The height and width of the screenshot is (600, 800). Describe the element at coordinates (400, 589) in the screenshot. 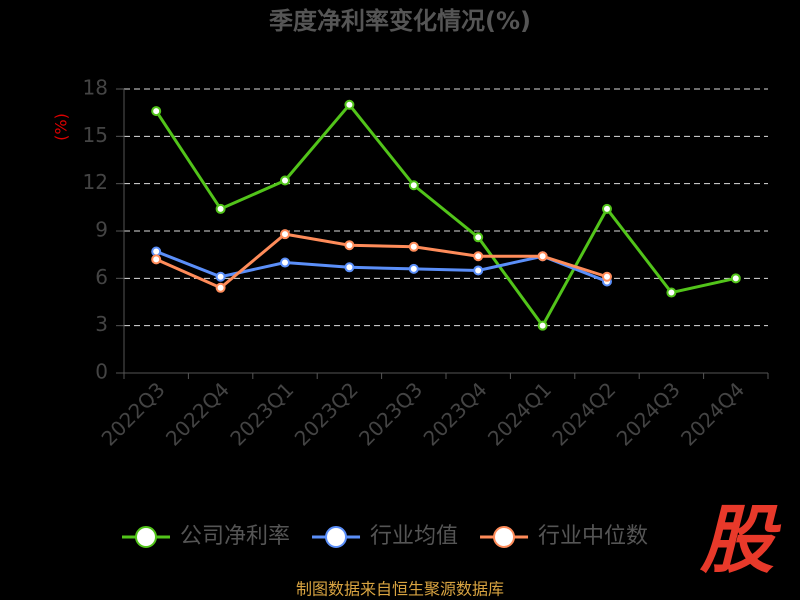

I see `source-note: 制图数据来自恒生聚源数据库` at that location.